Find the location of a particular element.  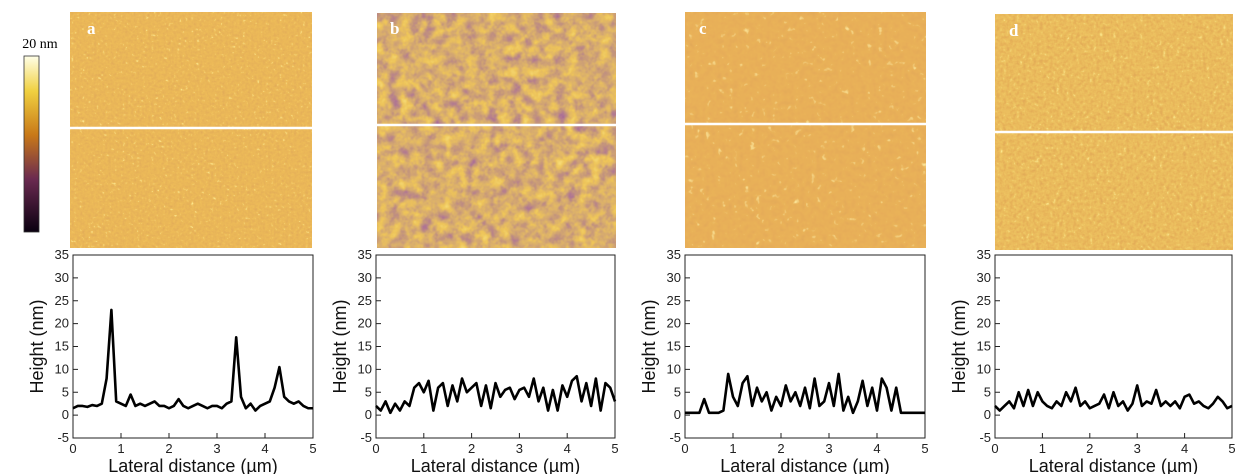

panel-label: a is located at coordinates (91, 28).